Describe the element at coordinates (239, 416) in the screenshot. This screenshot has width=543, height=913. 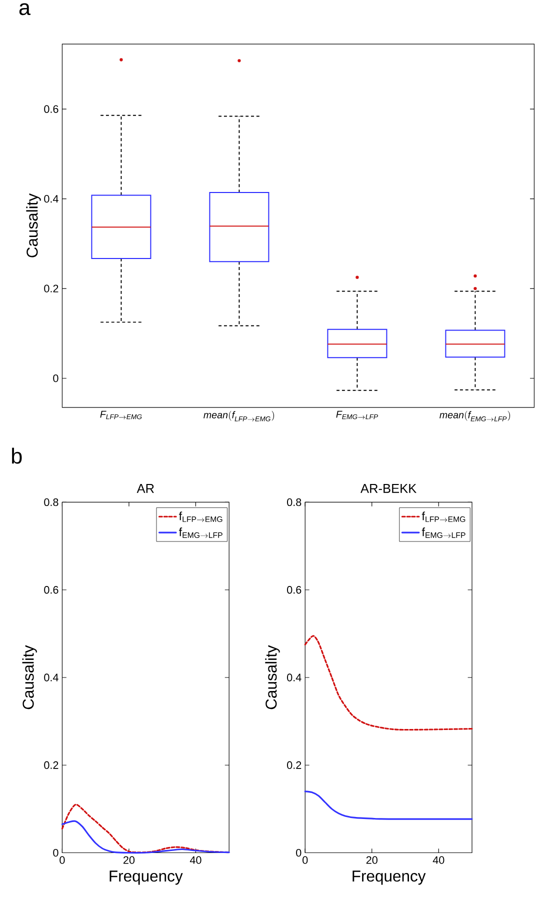
I see `x-tick-label: $\mathit{mean(f}_{\mathit{LFP}\rightarrow \mathit{EMG}}\mathit{)}$` at that location.